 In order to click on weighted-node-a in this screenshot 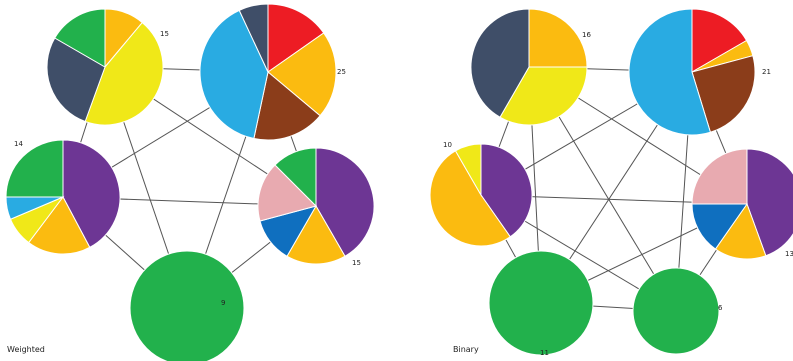, I will do `click(105, 67)`.